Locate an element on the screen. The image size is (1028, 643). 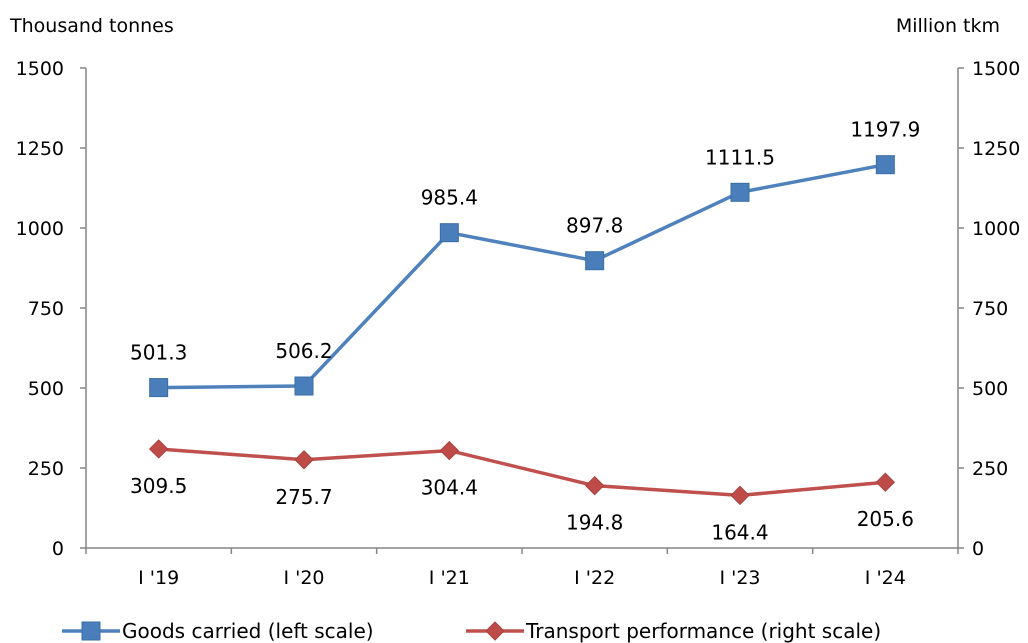
x-tick-label: I '19 is located at coordinates (158, 578).